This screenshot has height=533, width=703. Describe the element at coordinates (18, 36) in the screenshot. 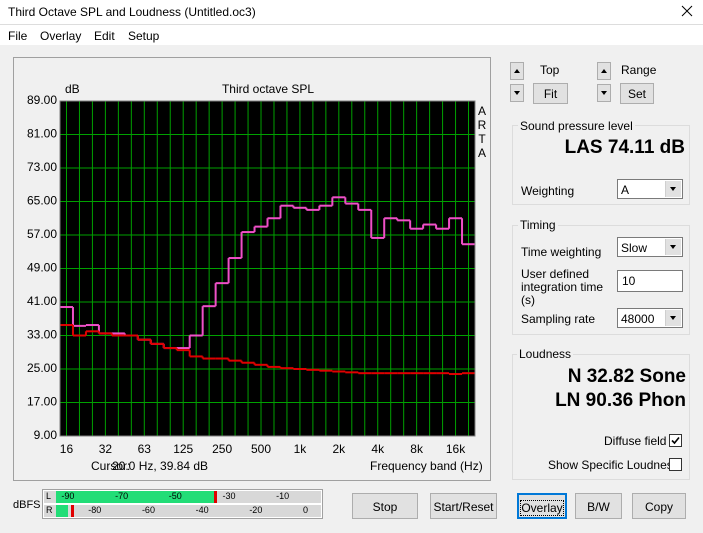

I see `menu-item: File` at that location.